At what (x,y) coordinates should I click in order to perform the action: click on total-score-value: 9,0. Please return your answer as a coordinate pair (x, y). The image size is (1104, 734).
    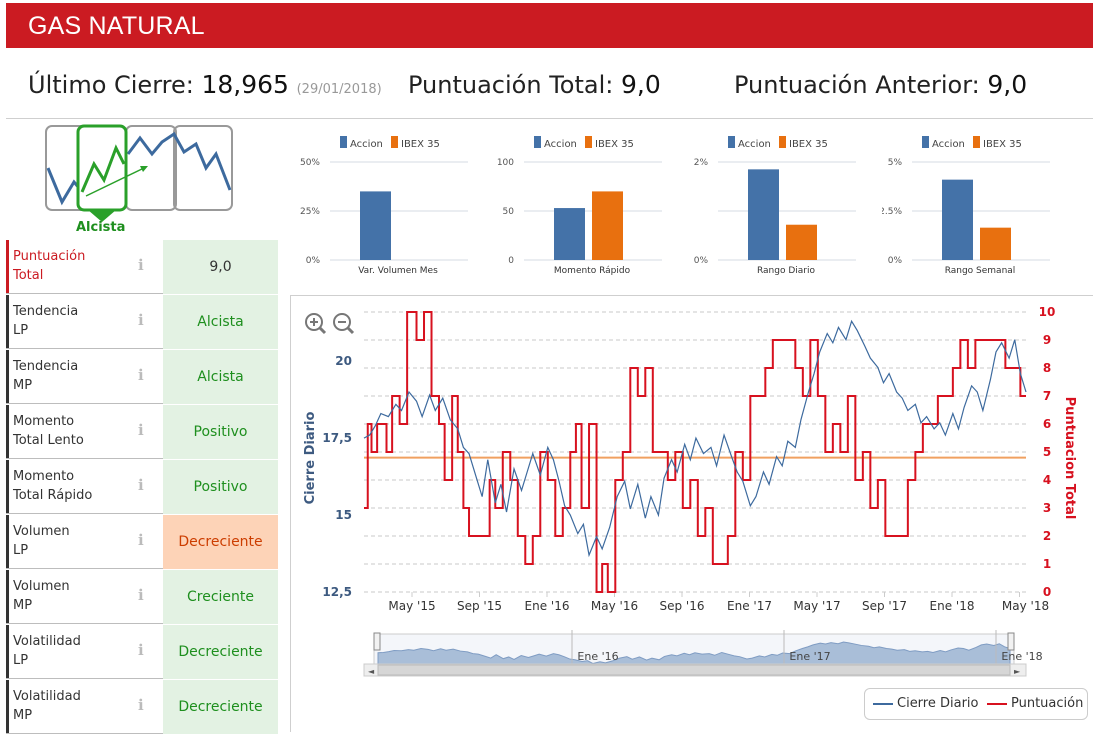
    Looking at the image, I should click on (640, 84).